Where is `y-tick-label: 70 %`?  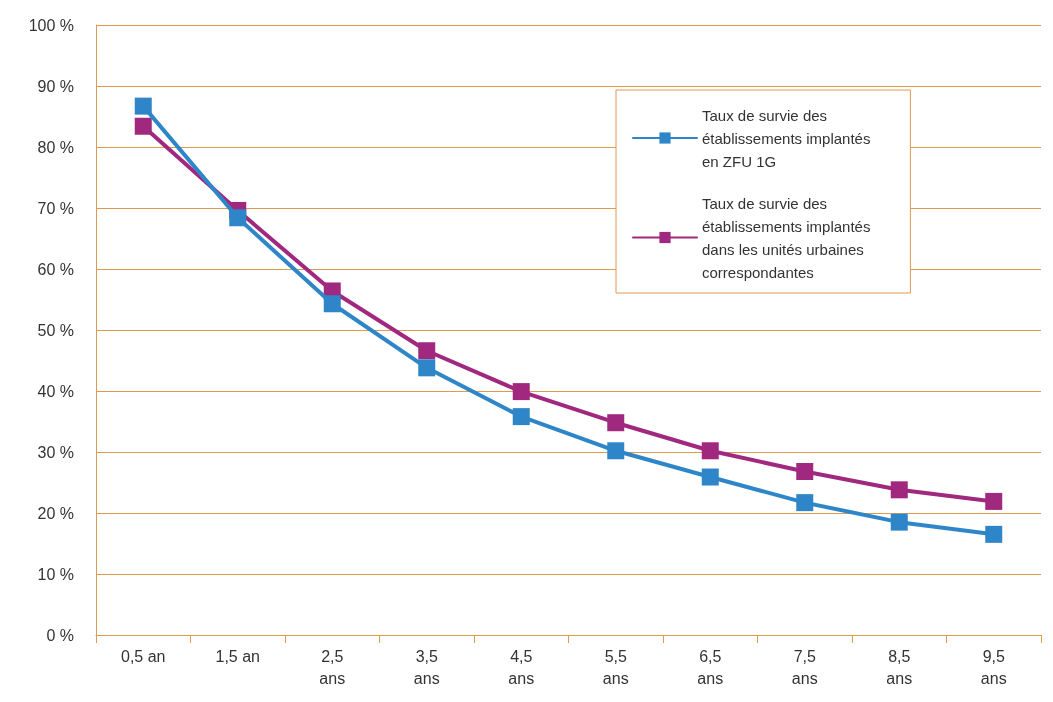 y-tick-label: 70 % is located at coordinates (55, 208).